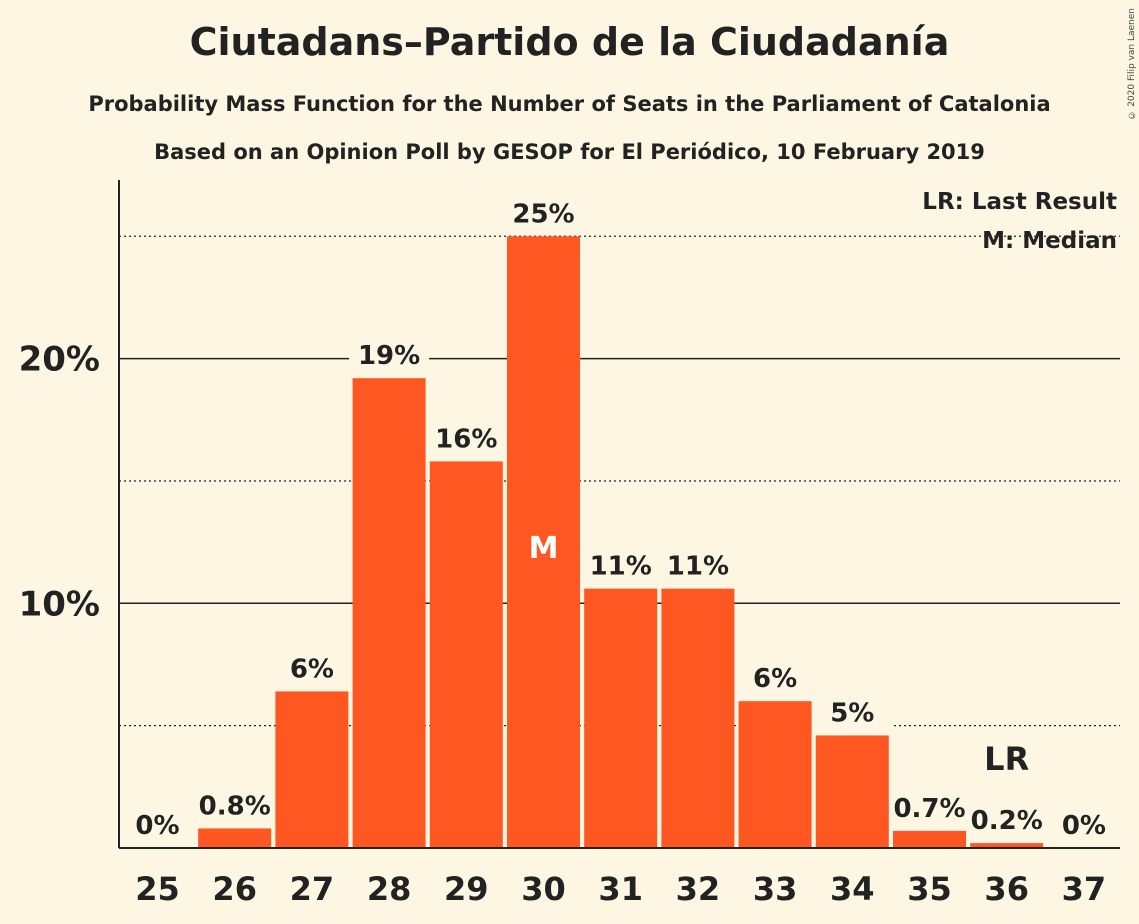  Describe the element at coordinates (544, 548) in the screenshot. I see `median-marker: M` at that location.